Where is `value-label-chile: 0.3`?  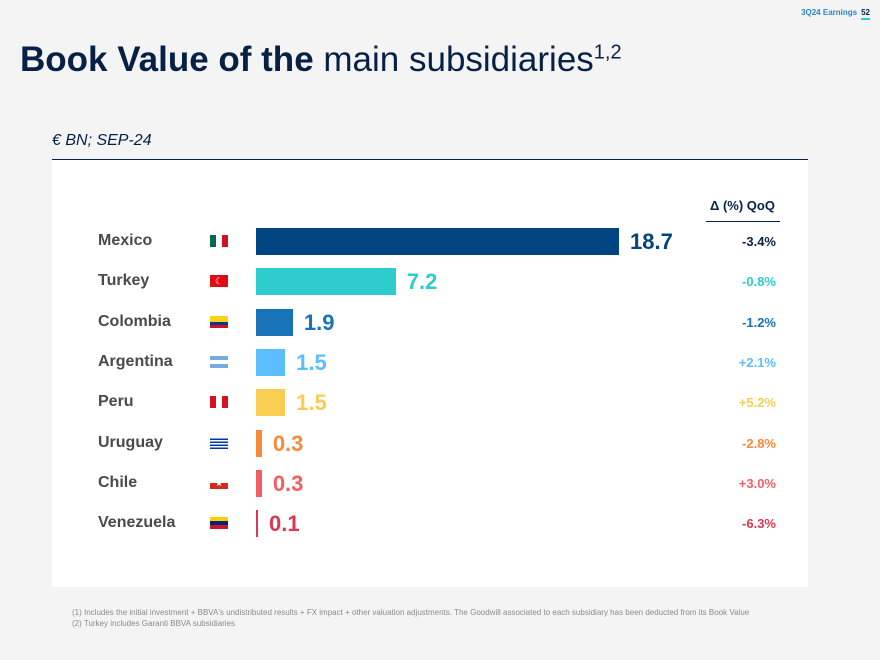 value-label-chile: 0.3 is located at coordinates (288, 483).